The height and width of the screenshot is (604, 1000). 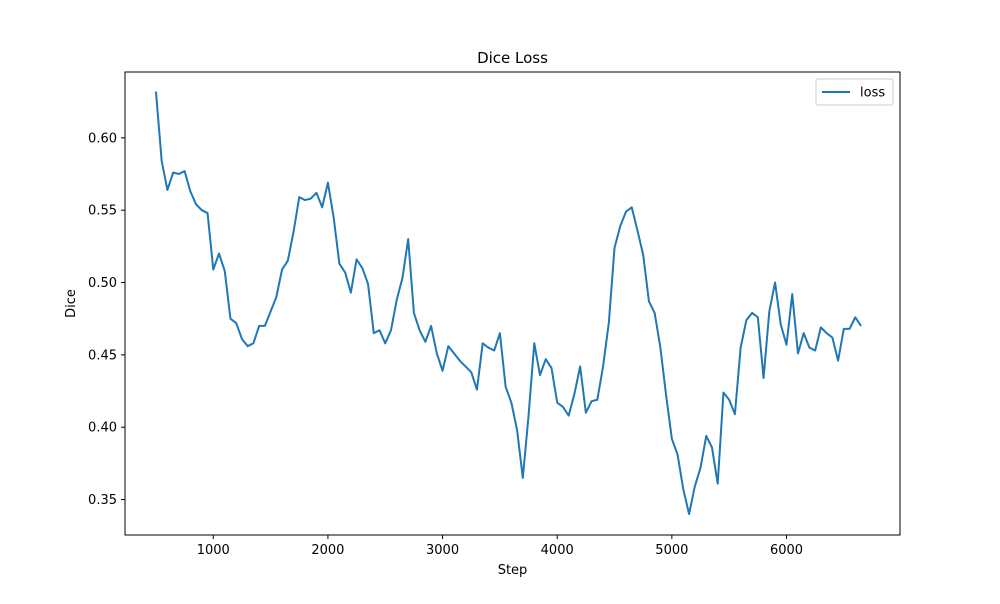 I want to click on chart-title: Dice Loss, so click(x=512, y=58).